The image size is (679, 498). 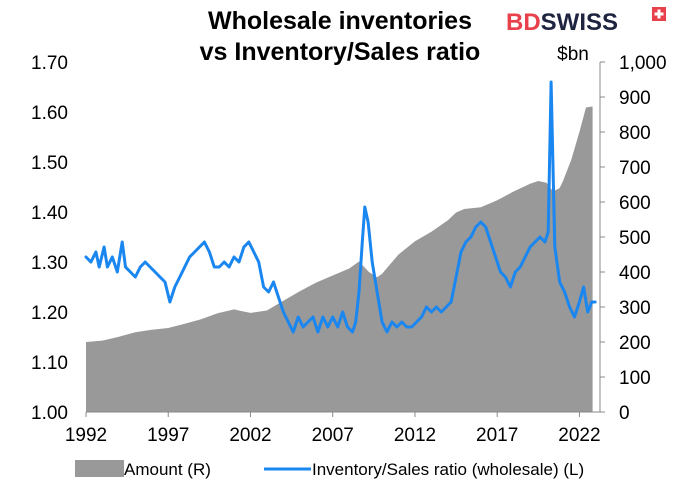 What do you see at coordinates (49, 113) in the screenshot?
I see `left-tick-label: 1.60` at bounding box center [49, 113].